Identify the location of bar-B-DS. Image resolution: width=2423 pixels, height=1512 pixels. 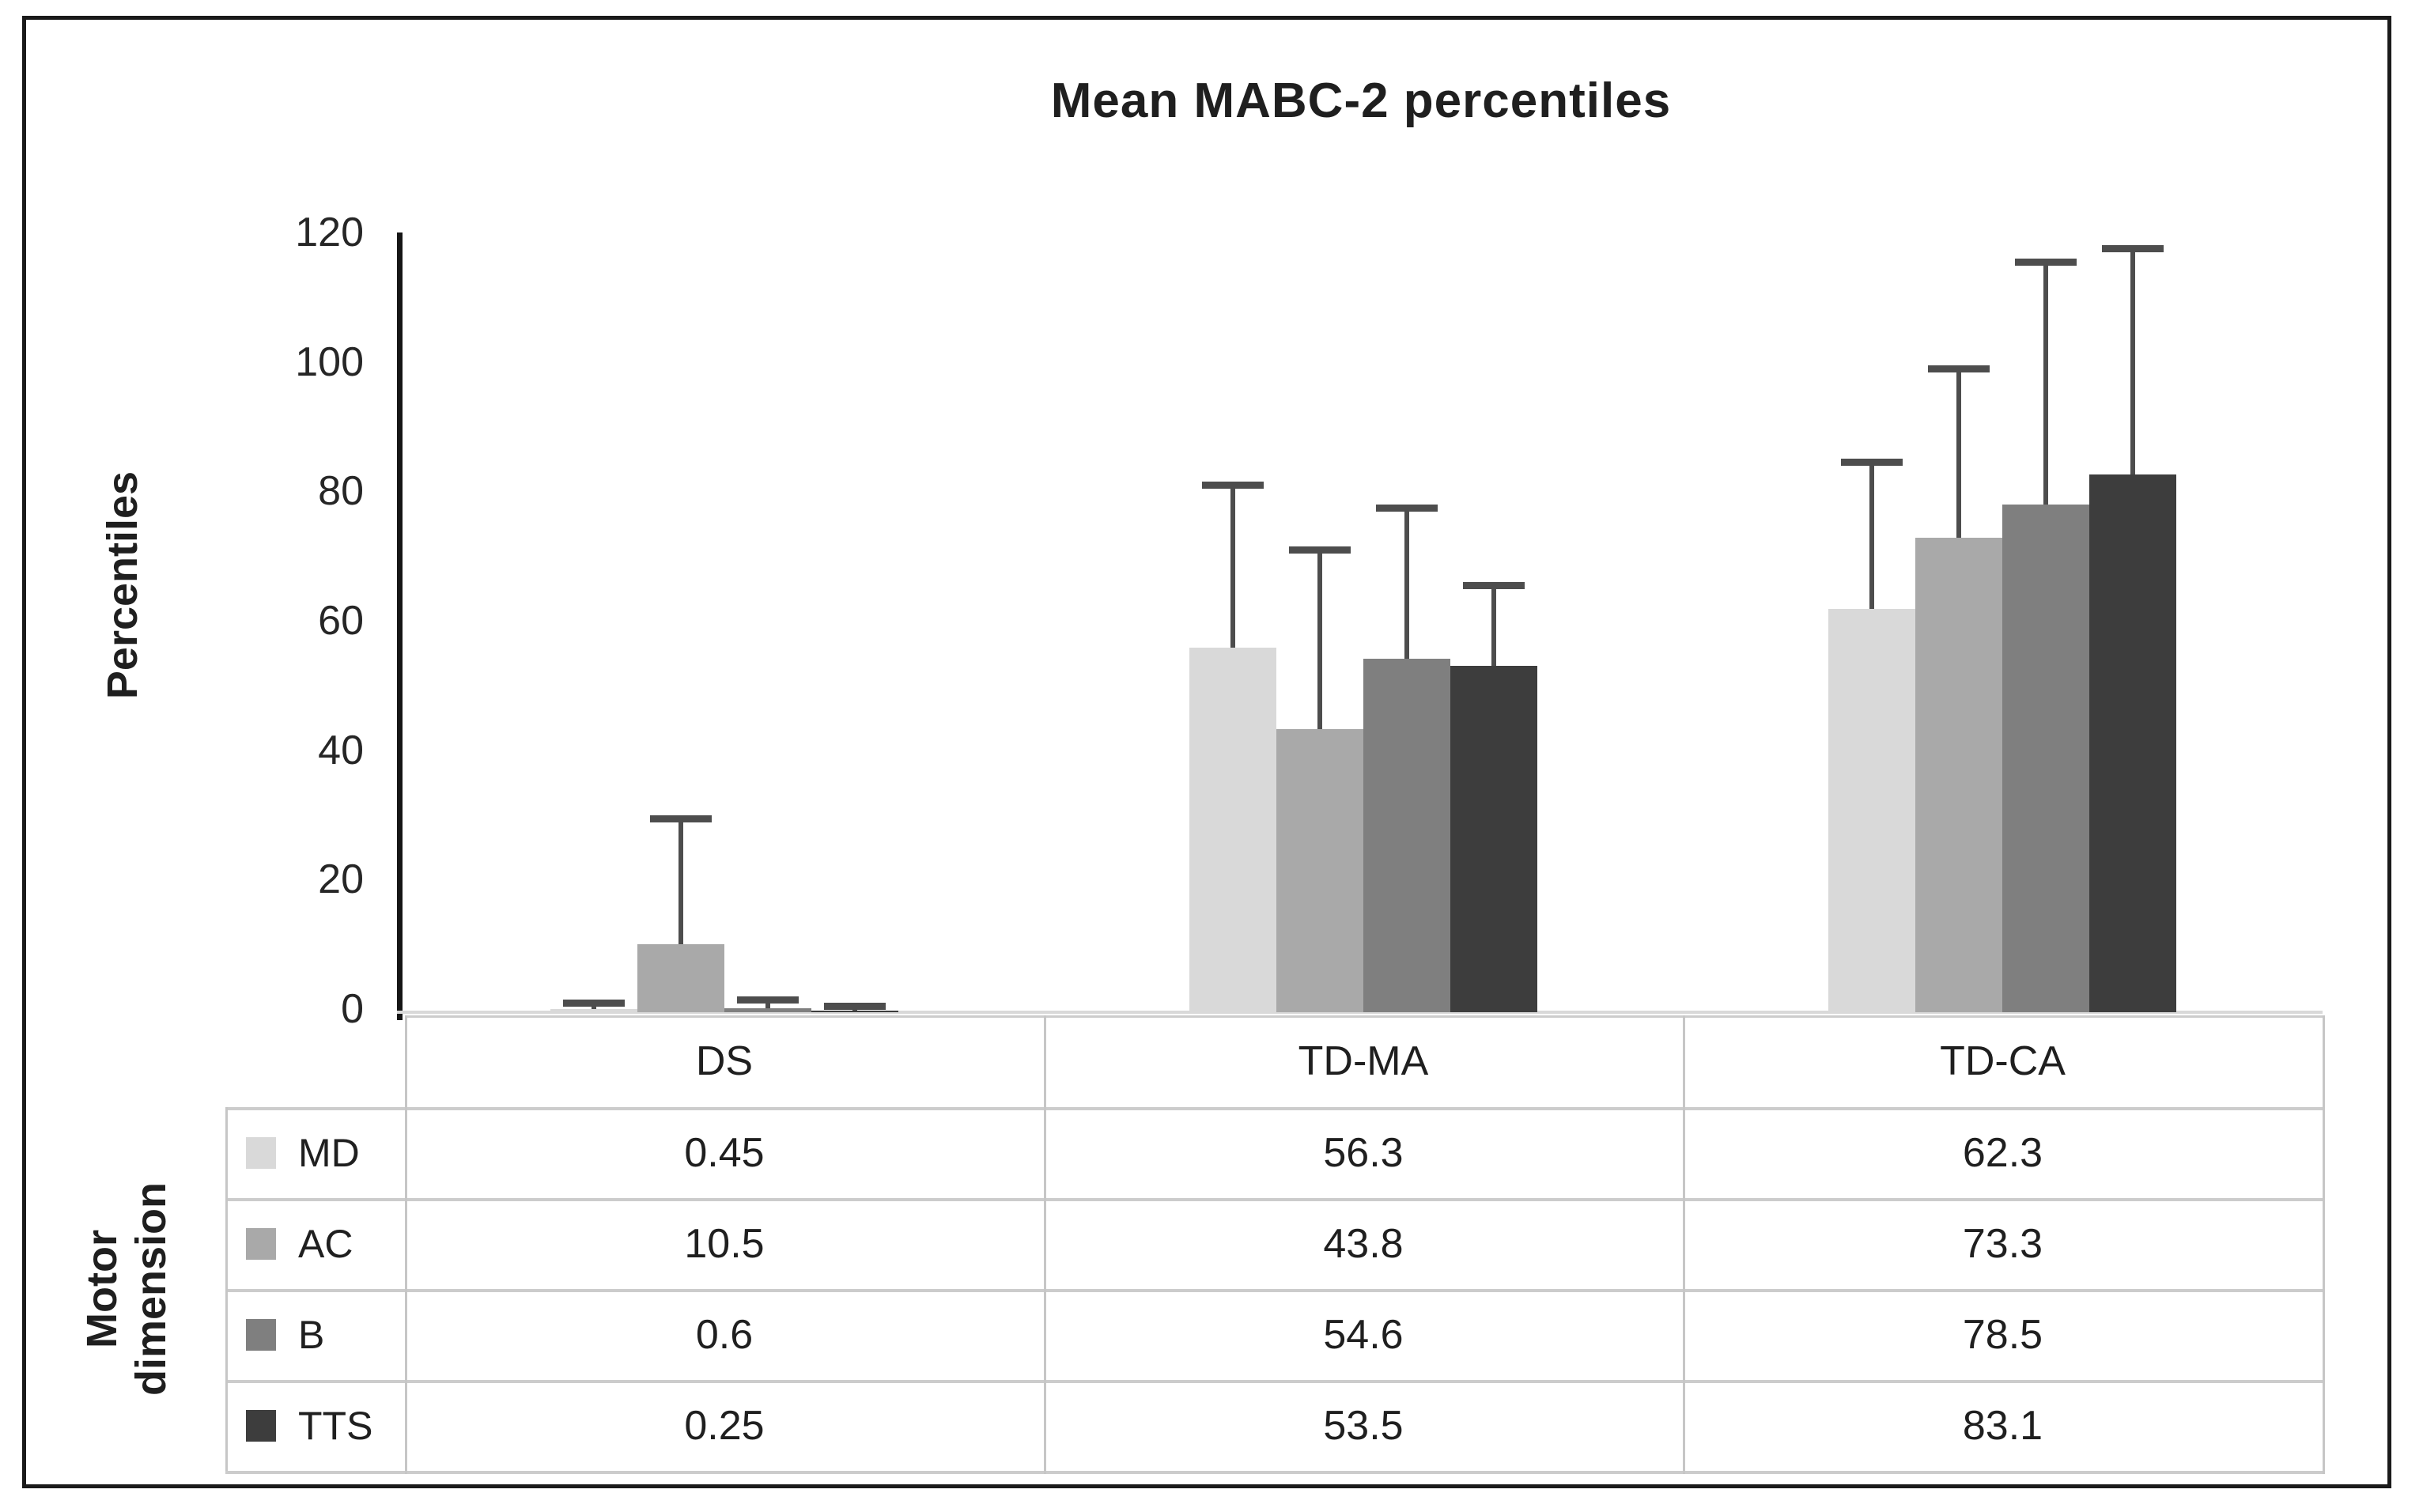
(767, 1010).